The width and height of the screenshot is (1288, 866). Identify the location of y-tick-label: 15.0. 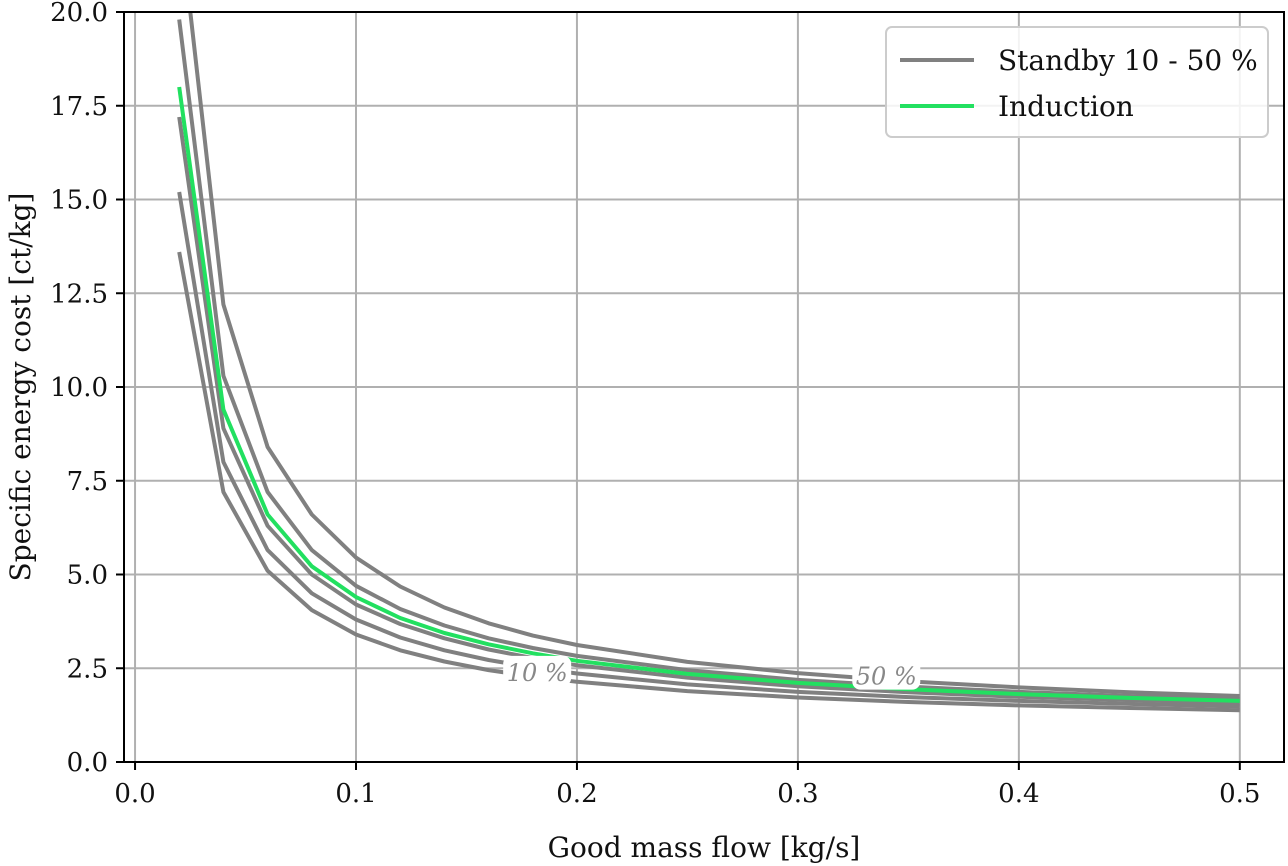
(79, 201).